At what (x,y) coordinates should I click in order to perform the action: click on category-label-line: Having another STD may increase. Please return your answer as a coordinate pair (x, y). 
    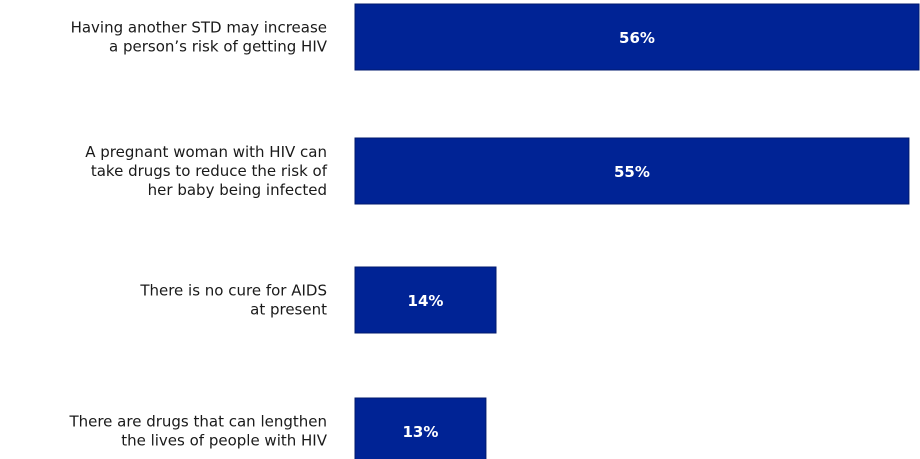
    Looking at the image, I should click on (199, 28).